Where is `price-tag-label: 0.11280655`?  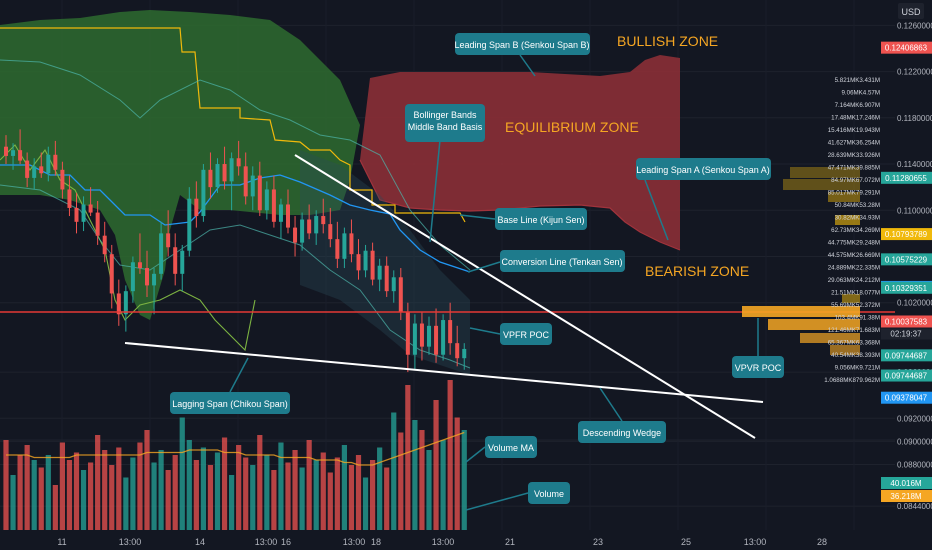 price-tag-label: 0.11280655 is located at coordinates (906, 178).